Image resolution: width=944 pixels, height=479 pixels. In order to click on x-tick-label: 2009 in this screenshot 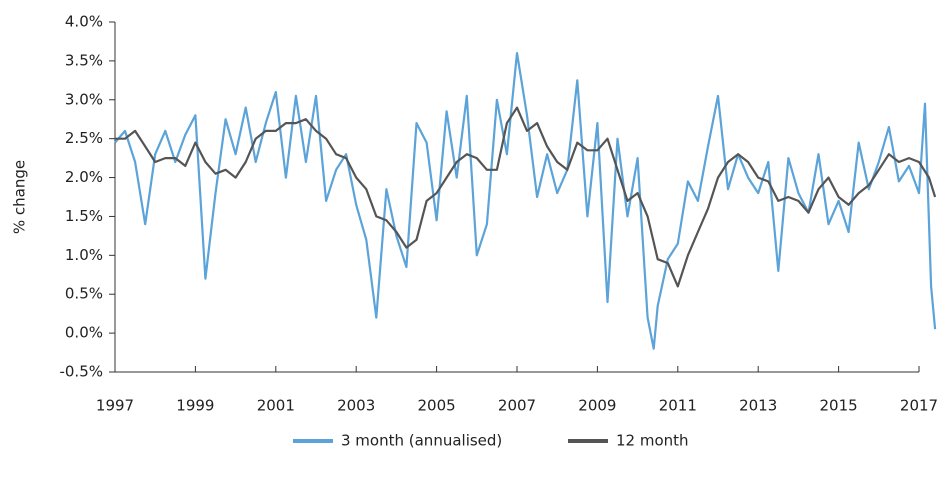, I will do `click(597, 406)`.